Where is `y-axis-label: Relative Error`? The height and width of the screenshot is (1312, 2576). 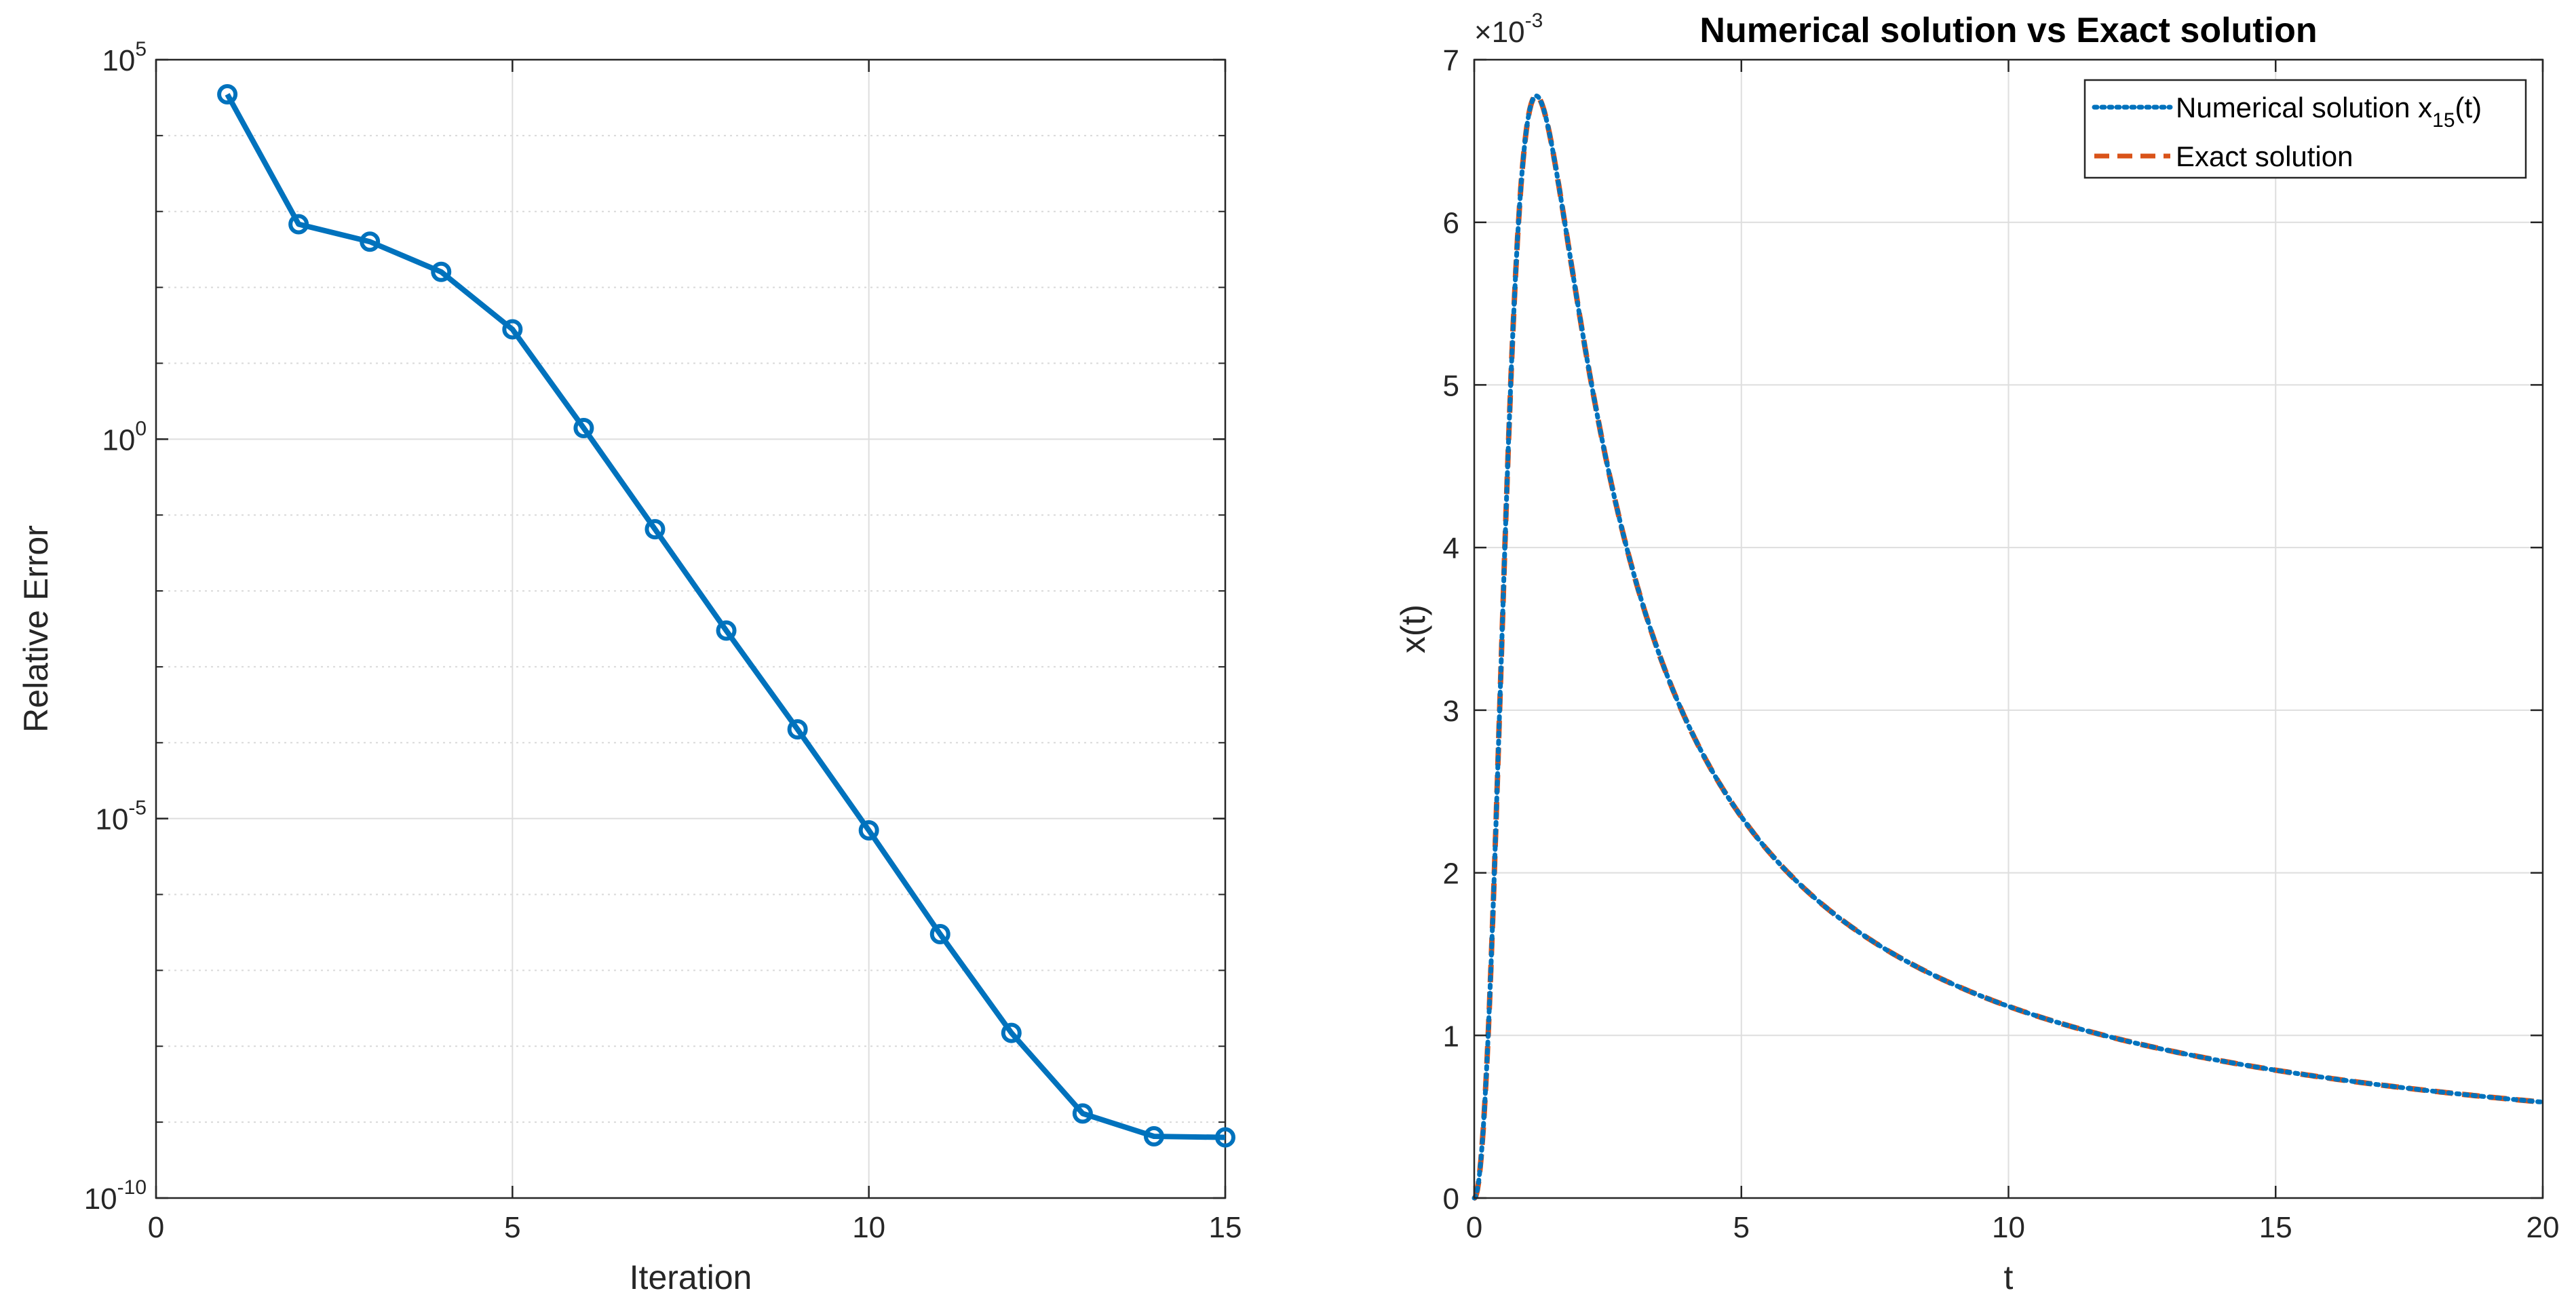
y-axis-label: Relative Error is located at coordinates (36, 629).